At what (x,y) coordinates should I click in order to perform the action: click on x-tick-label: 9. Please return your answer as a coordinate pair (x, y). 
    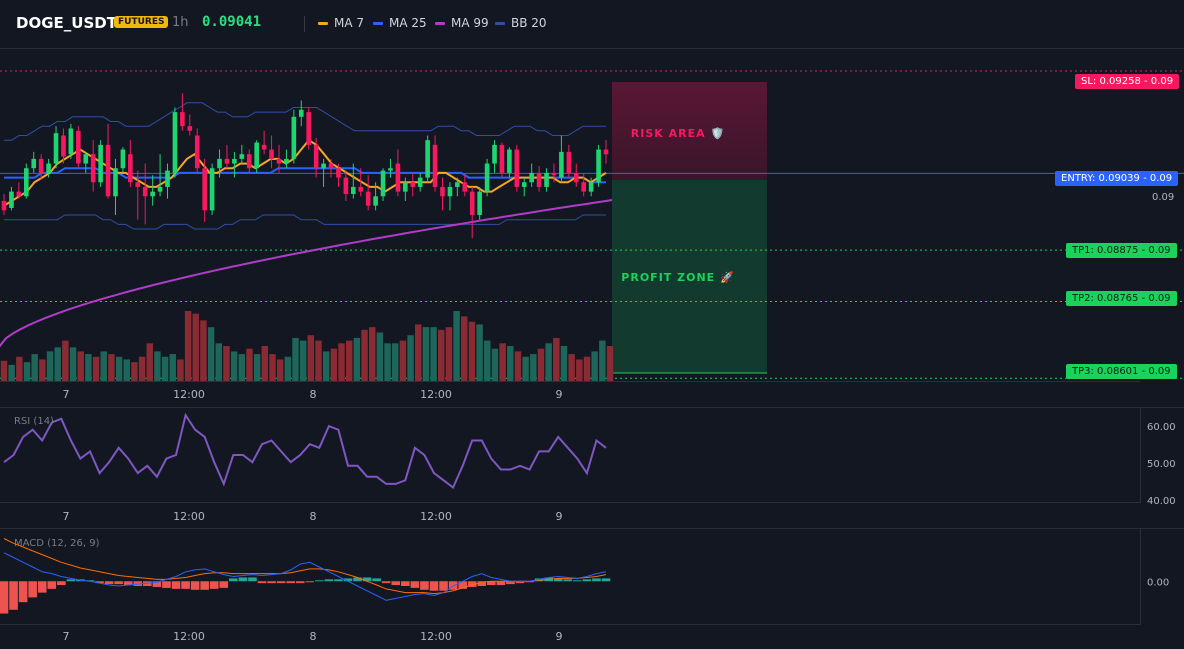
    Looking at the image, I should click on (559, 636).